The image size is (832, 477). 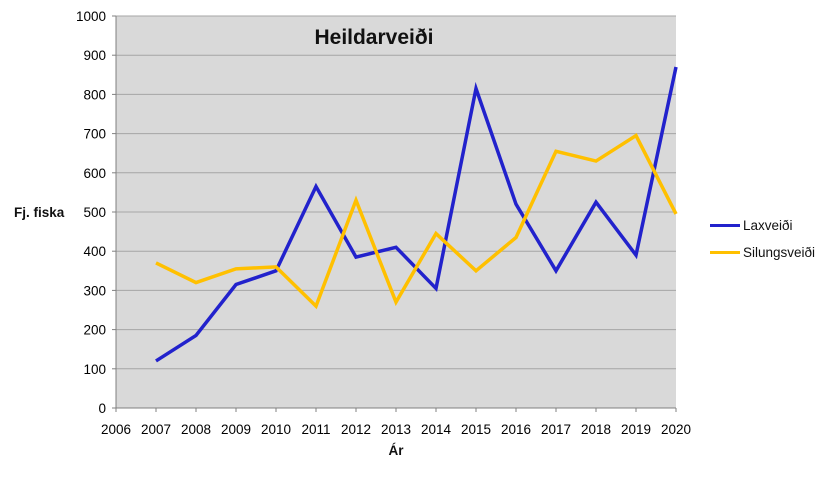 I want to click on x-tick-label: 2018, so click(x=596, y=429).